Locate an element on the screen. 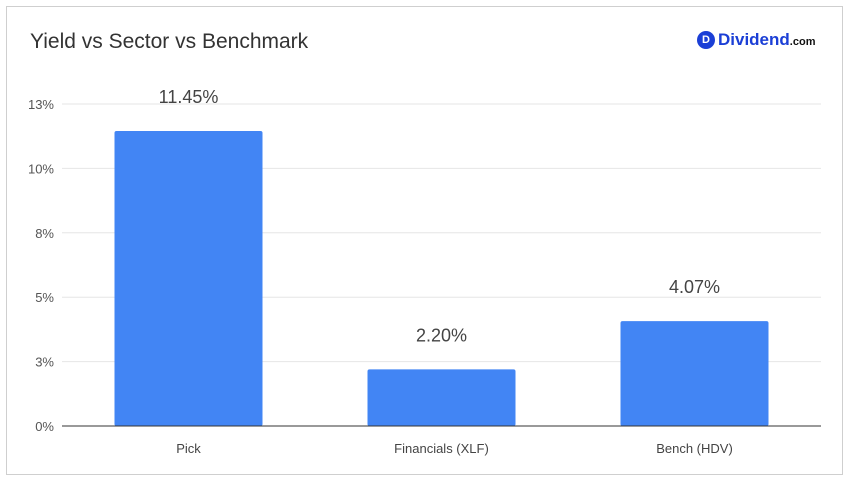  data-label: 11.45% is located at coordinates (189, 97).